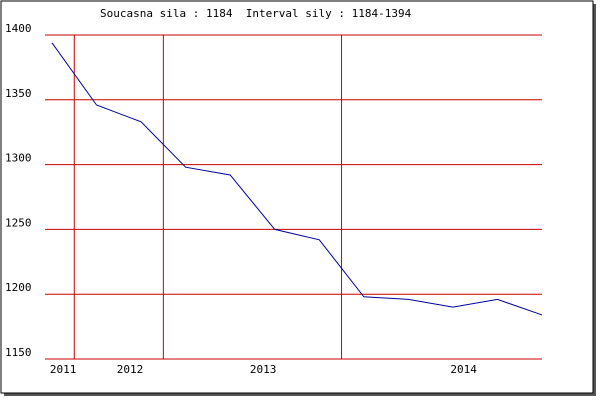  What do you see at coordinates (463, 369) in the screenshot?
I see `x-tick-label: 2014` at bounding box center [463, 369].